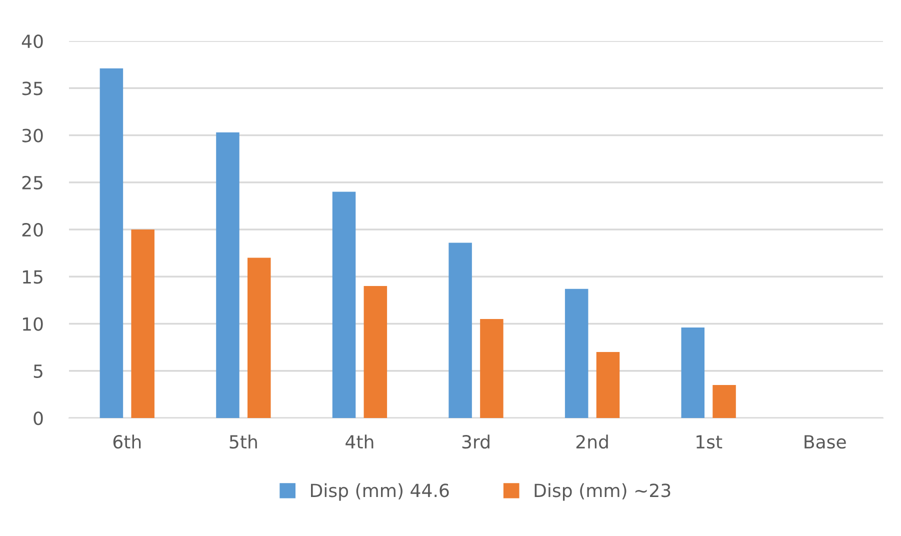 This screenshot has width=901, height=536. What do you see at coordinates (380, 492) in the screenshot?
I see `legend-label: Disp (mm) 44.6` at bounding box center [380, 492].